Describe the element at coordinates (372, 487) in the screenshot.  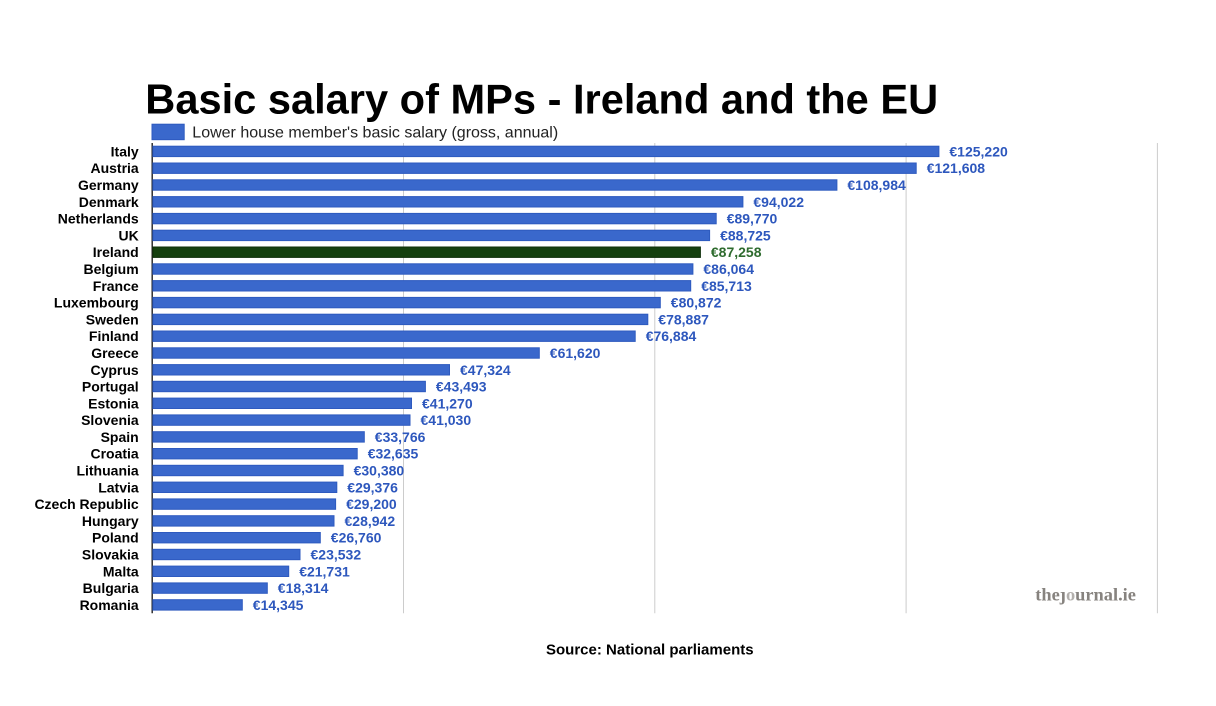
I see `svg-text: €29,376` at that location.